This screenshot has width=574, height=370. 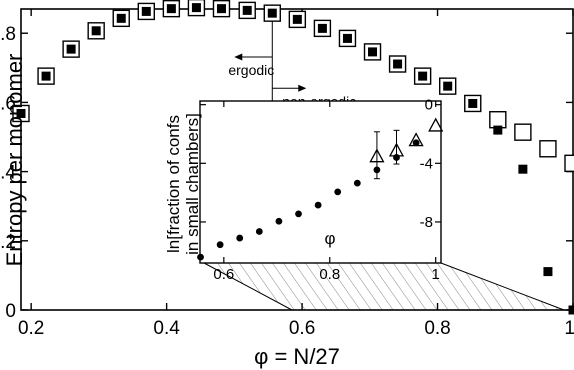 What do you see at coordinates (436, 274) in the screenshot?
I see `inset-x-tick-label: 1` at bounding box center [436, 274].